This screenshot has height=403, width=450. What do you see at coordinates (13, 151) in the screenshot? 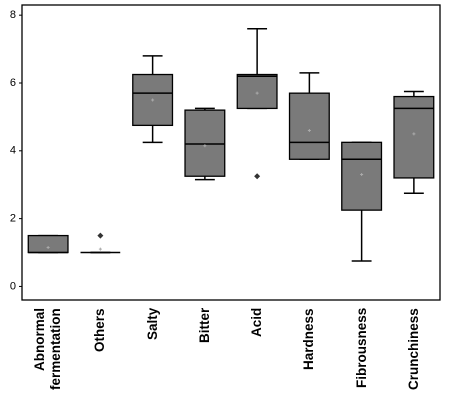
I see `y-tick-label: 4` at bounding box center [13, 151].